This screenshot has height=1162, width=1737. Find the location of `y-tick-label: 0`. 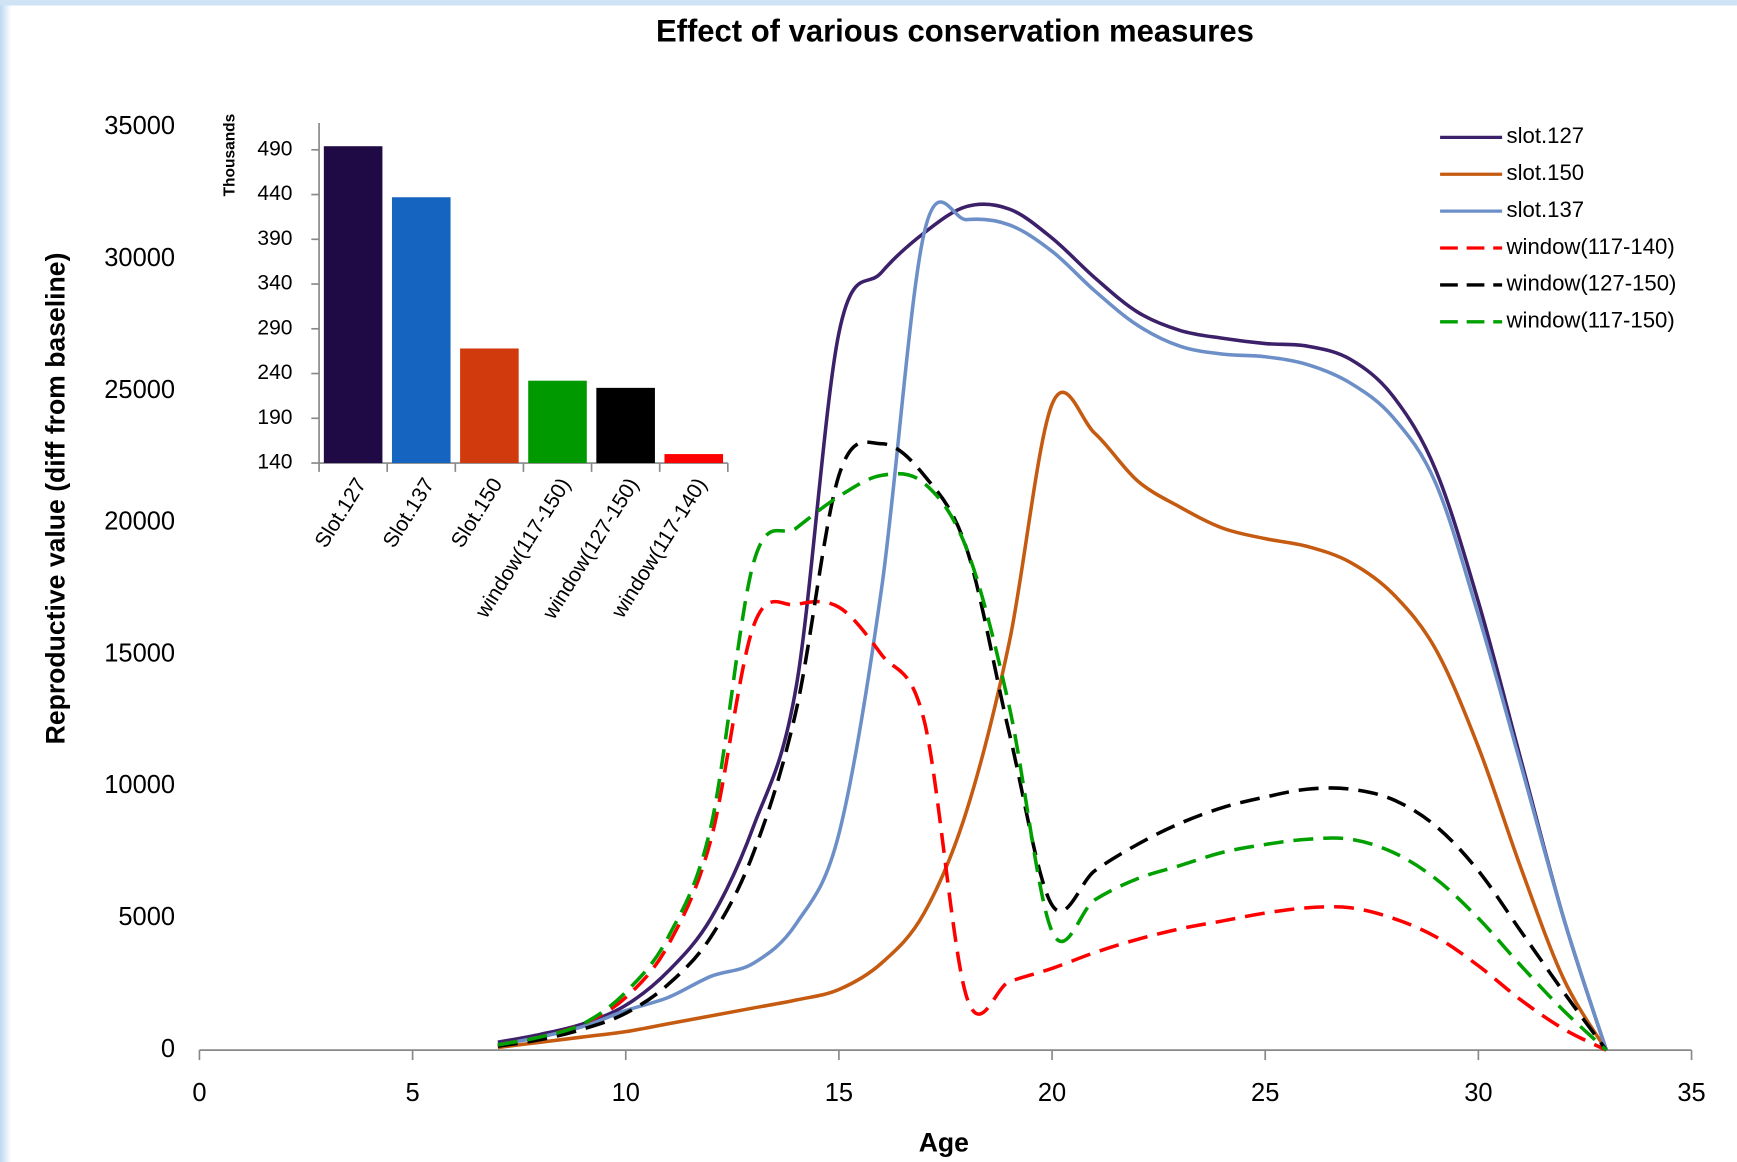

y-tick-label: 0 is located at coordinates (168, 1049).